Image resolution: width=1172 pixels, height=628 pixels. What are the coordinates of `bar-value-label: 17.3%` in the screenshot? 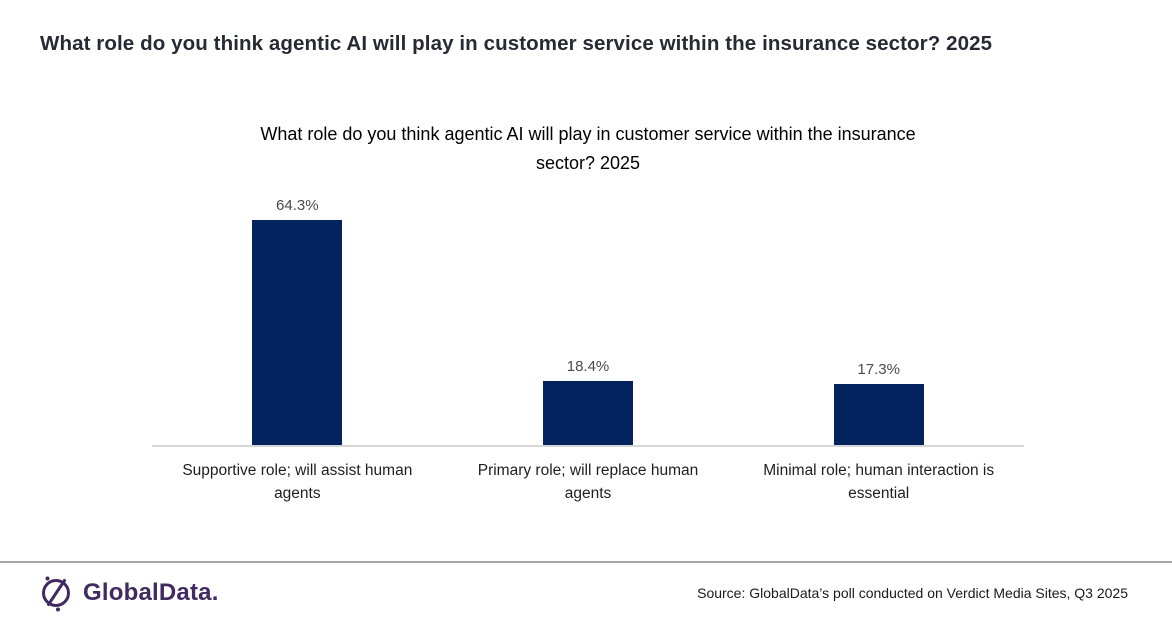 It's located at (878, 370).